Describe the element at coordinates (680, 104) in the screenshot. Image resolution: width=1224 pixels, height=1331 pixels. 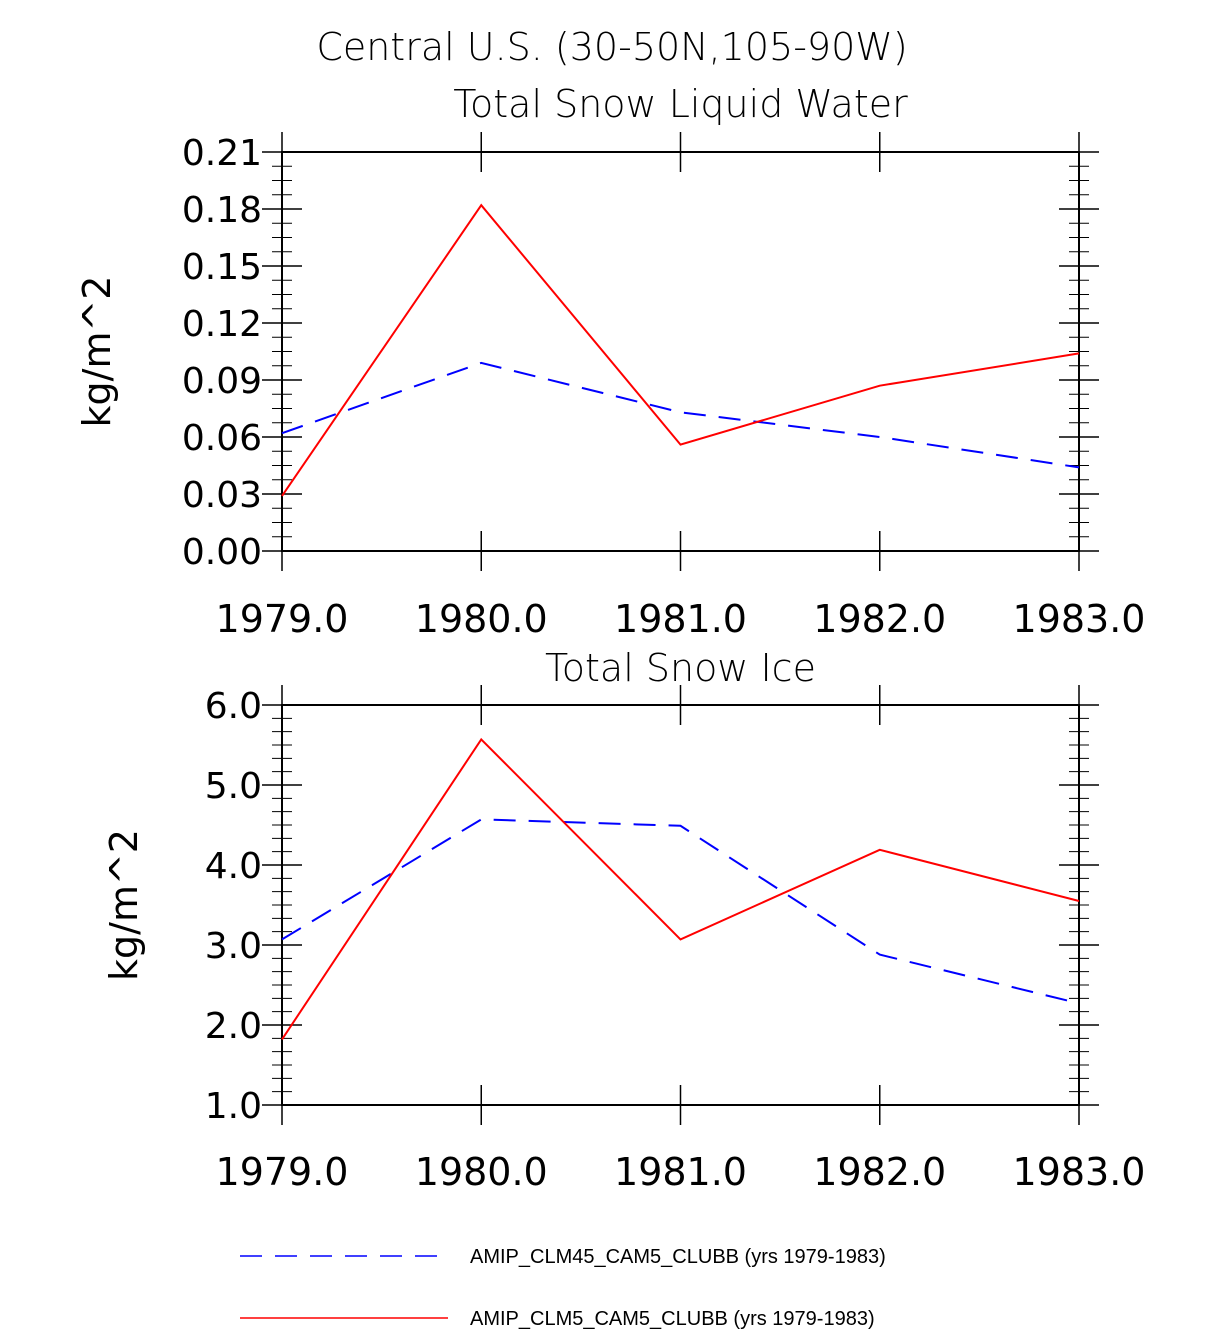
I see `panel-title: Total Snow Liquid Water` at that location.